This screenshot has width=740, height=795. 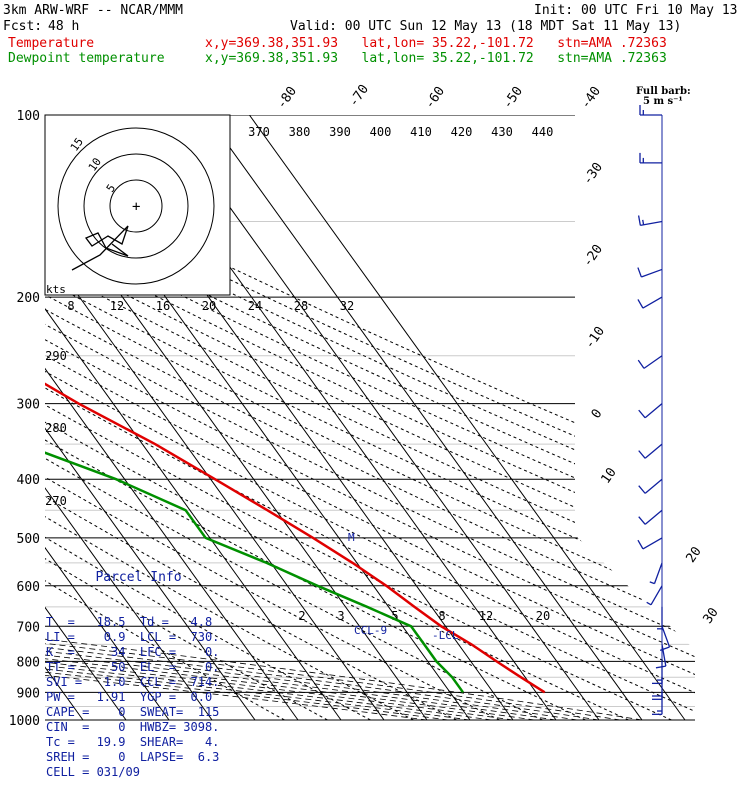 I want to click on parcel-info-row: PW = 1.91 YGP = 0.0, so click(x=129, y=697).